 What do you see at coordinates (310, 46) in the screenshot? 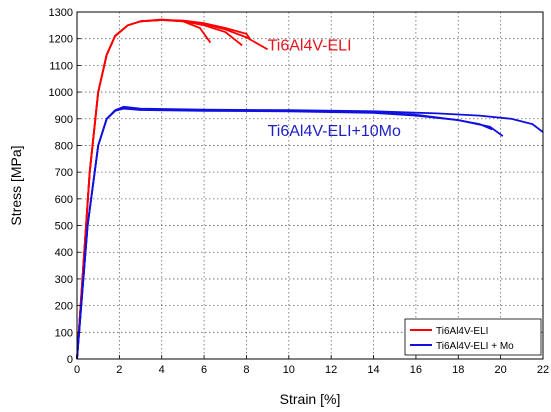
I see `annotation-ti6al4v-eli: Ti6Al4V-ELI` at bounding box center [310, 46].